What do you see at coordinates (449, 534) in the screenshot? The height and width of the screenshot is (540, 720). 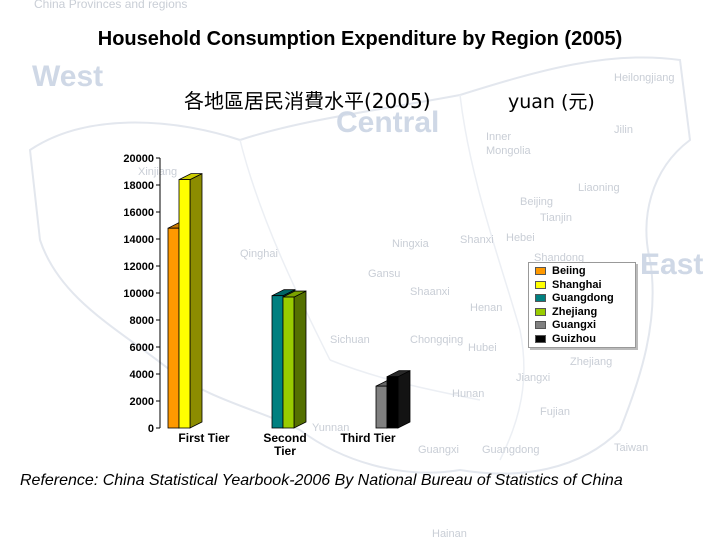 I see `map-place-hainan: Hainan` at bounding box center [449, 534].